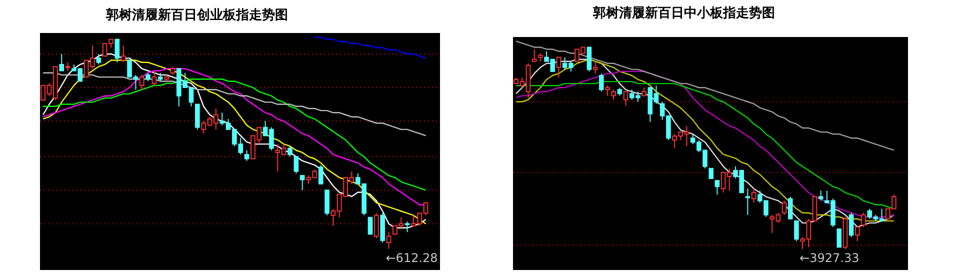 The height and width of the screenshot is (280, 960). I want to click on chart-title: 郭树清履新百日创业板指走势图, so click(196, 14).